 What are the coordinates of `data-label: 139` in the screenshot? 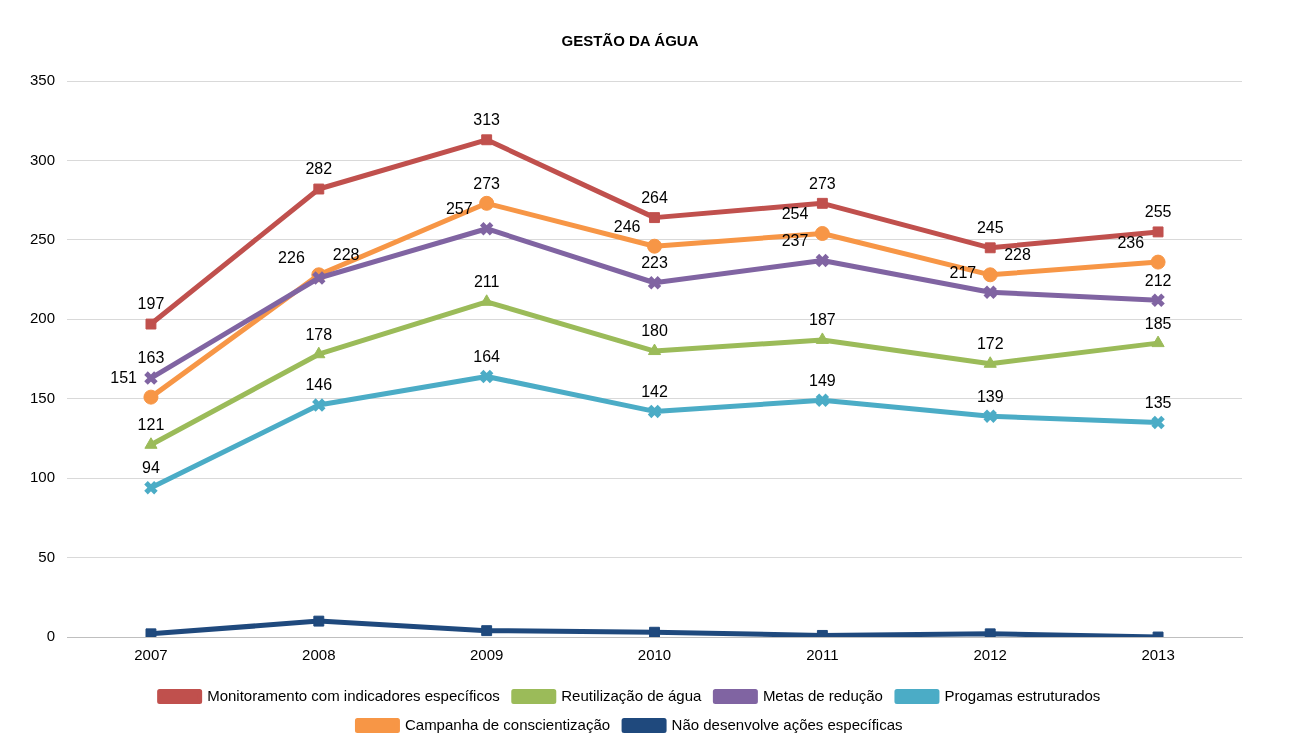 It's located at (990, 396).